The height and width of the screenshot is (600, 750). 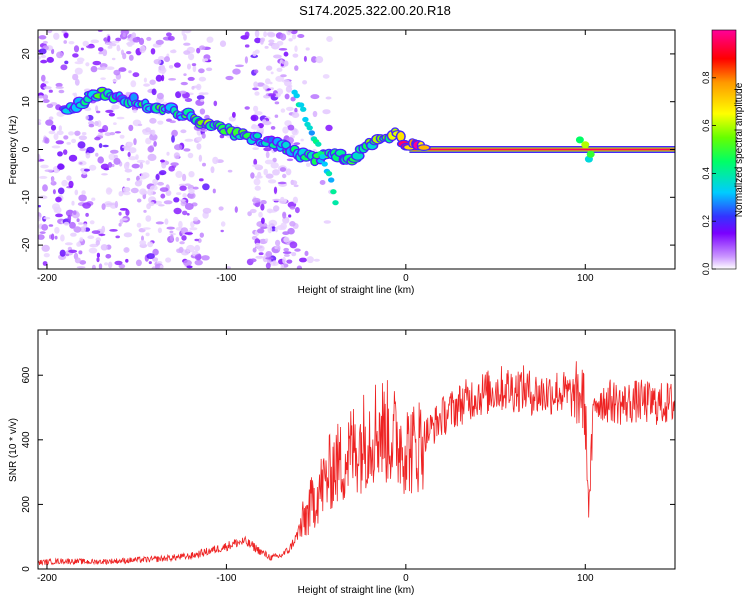 I want to click on colorbar-gradient, so click(x=724, y=149).